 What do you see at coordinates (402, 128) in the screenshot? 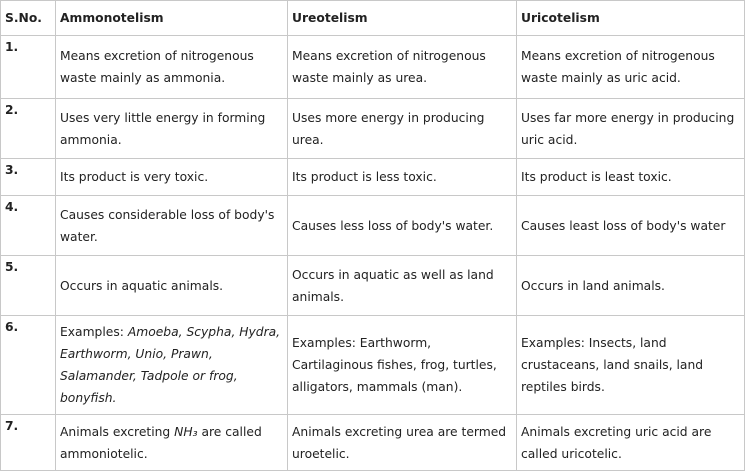
I see `cell: Uses more energy in producing urea.` at bounding box center [402, 128].